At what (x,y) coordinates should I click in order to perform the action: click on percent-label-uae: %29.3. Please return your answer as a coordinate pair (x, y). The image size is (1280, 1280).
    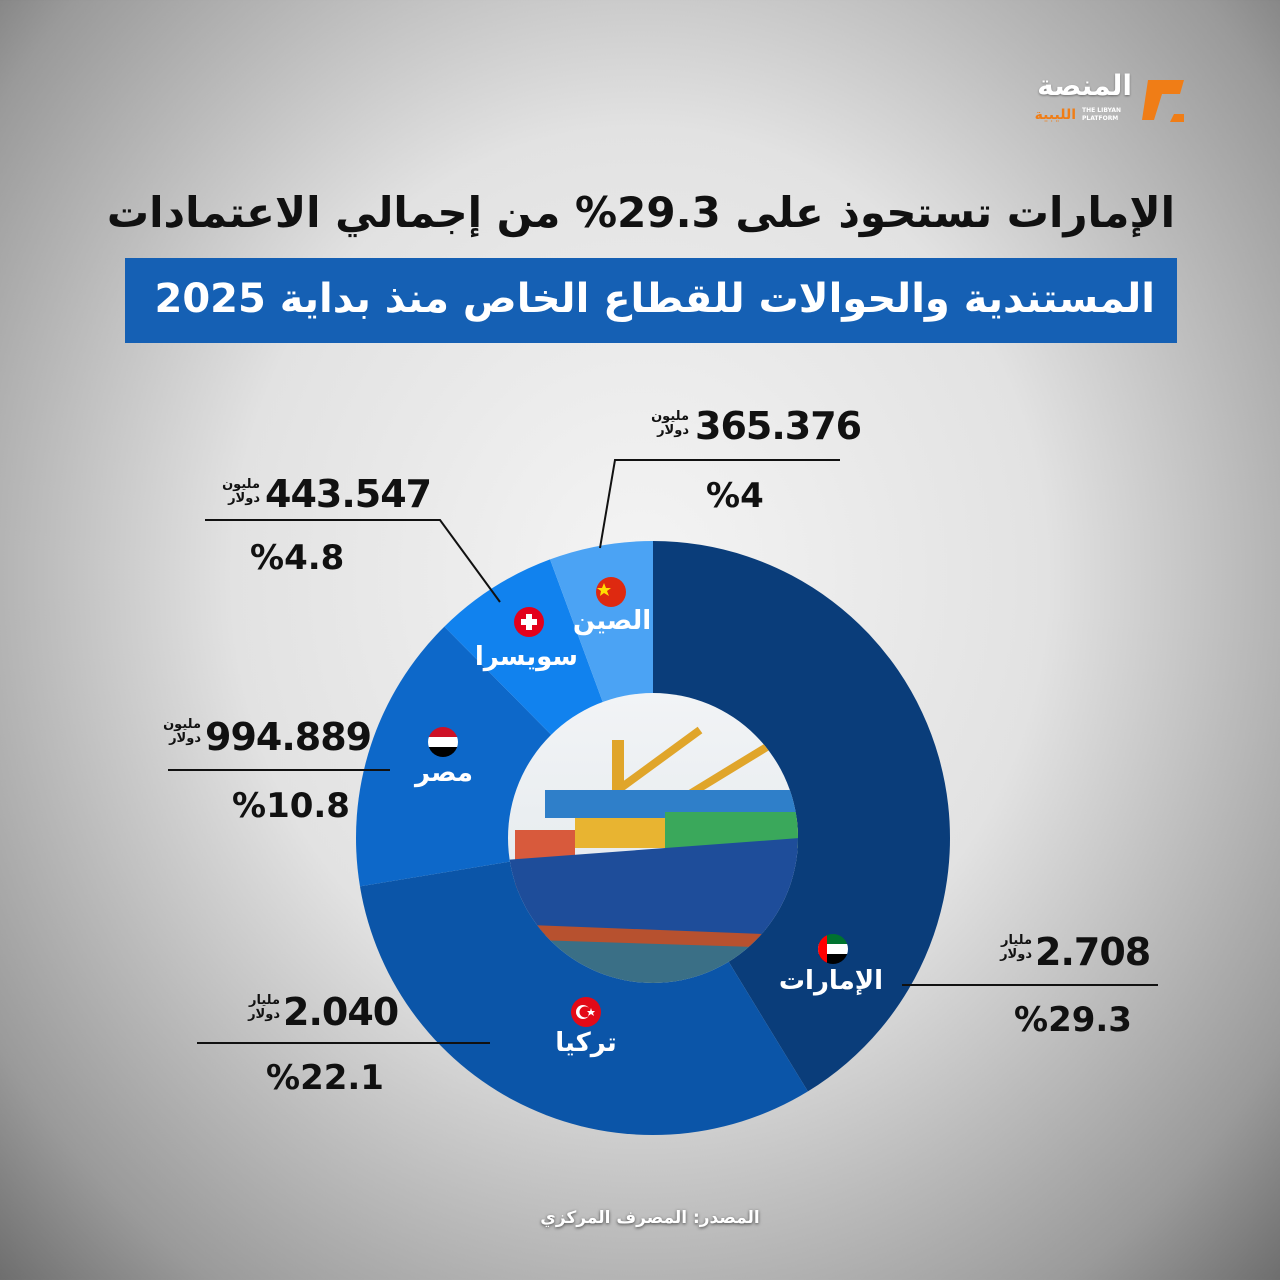
    Looking at the image, I should click on (1073, 1020).